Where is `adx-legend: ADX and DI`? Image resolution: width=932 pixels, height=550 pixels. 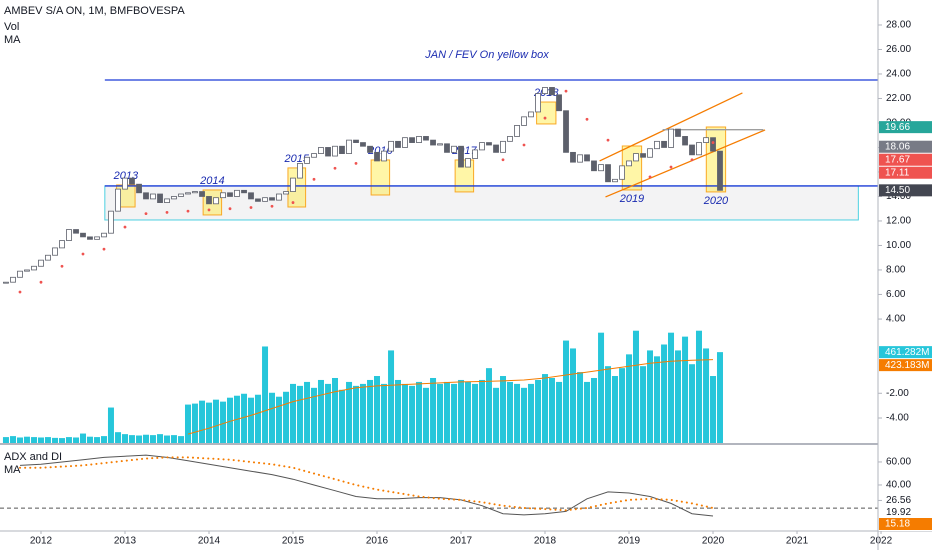
adx-legend: ADX and DI is located at coordinates (33, 457).